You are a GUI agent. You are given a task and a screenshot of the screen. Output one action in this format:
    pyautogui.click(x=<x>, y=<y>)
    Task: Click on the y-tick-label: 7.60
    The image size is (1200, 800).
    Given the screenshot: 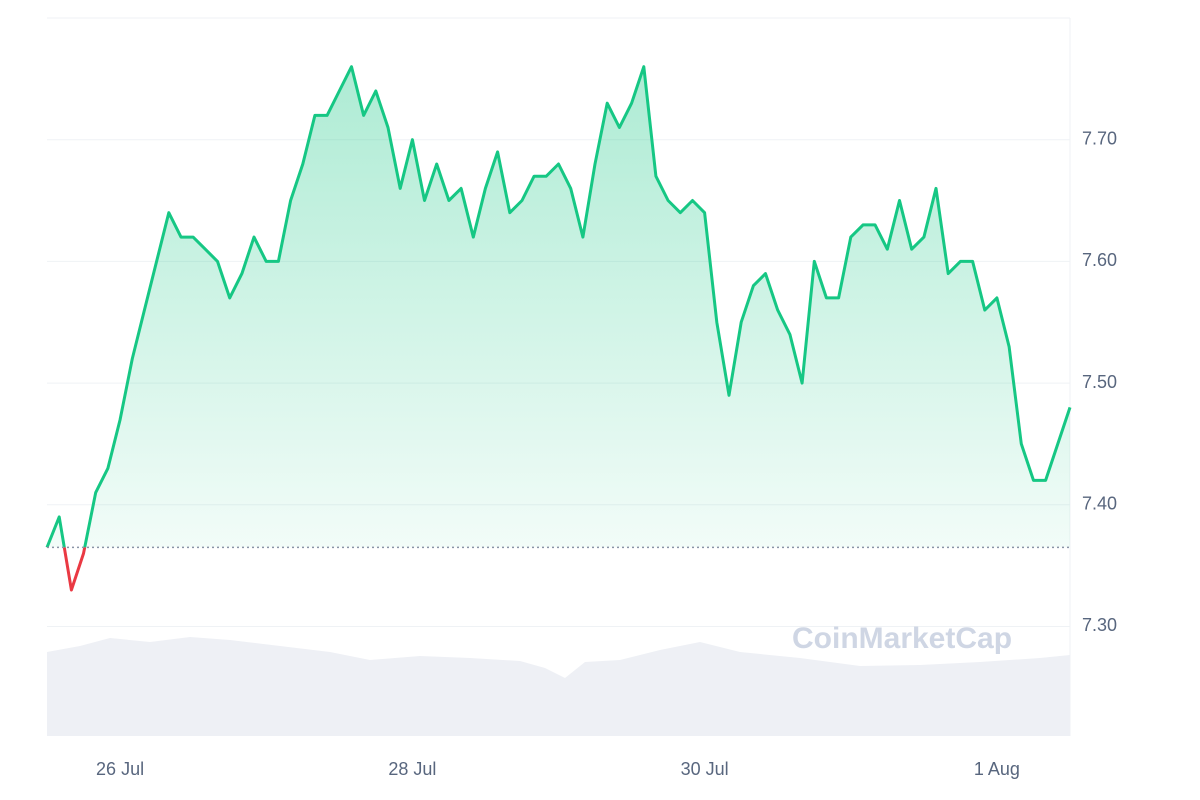 What is the action you would take?
    pyautogui.click(x=1099, y=260)
    